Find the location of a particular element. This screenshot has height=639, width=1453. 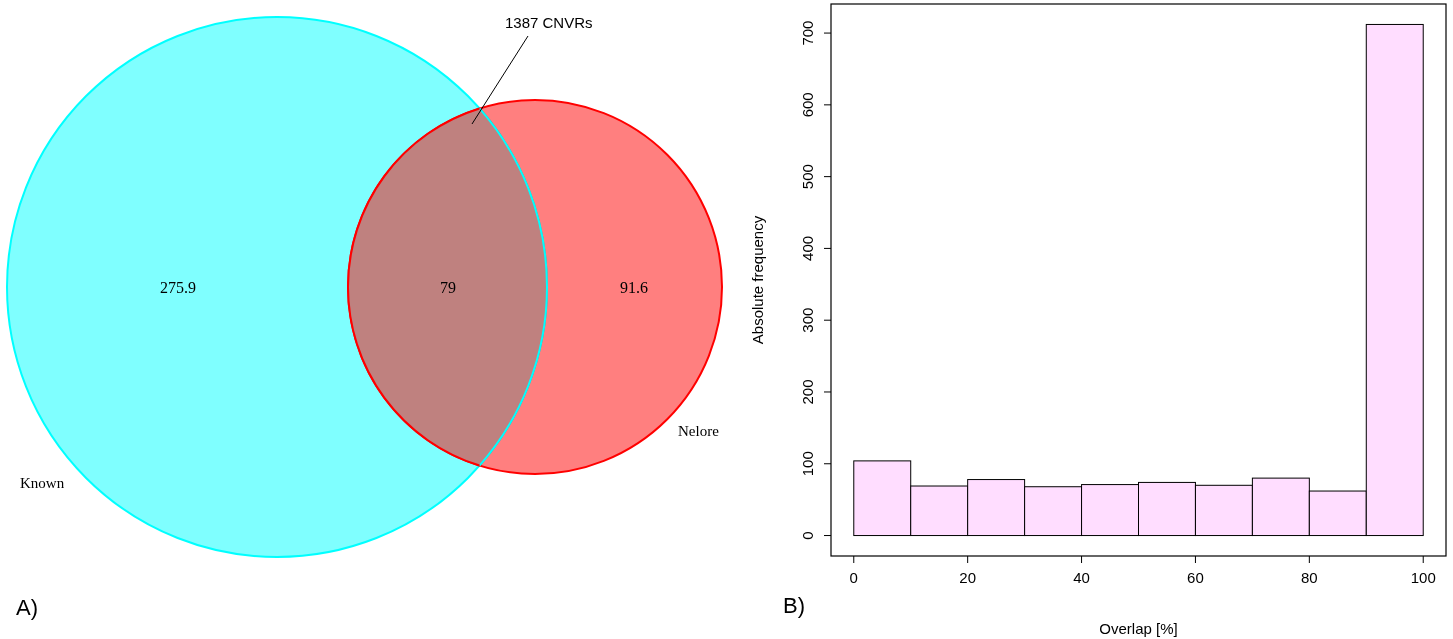

category-label: Nelore is located at coordinates (699, 431).